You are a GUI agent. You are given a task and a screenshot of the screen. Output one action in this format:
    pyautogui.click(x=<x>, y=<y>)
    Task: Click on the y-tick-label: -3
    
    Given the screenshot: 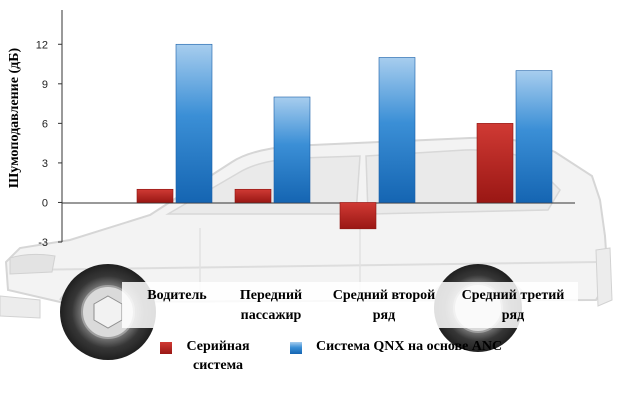 What is the action you would take?
    pyautogui.click(x=43, y=243)
    